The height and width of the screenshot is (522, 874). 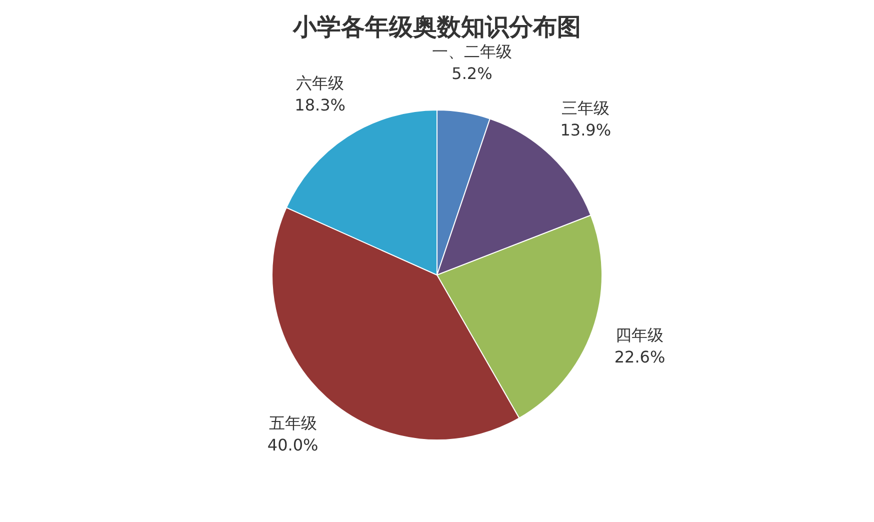 What do you see at coordinates (640, 335) in the screenshot?
I see `slice-label: 四年级` at bounding box center [640, 335].